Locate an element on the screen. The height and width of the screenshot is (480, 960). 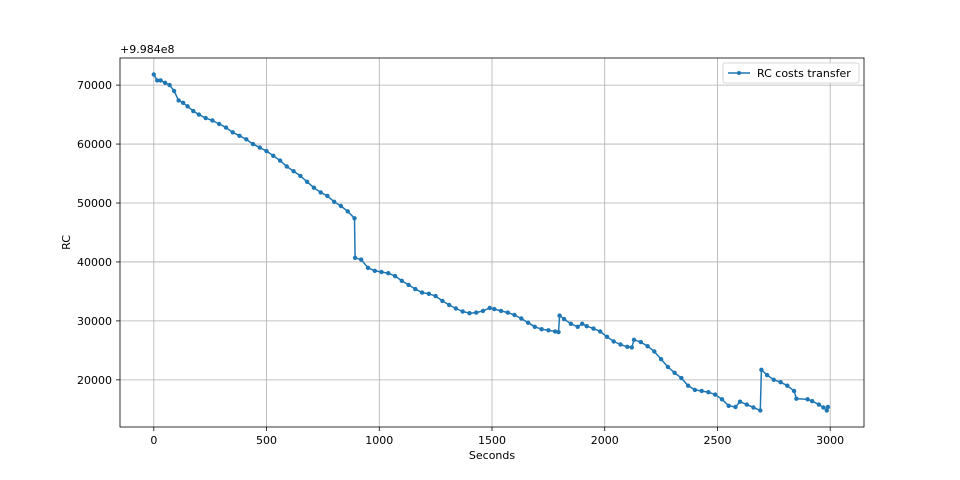
legend: RC costs transfer is located at coordinates (791, 73).